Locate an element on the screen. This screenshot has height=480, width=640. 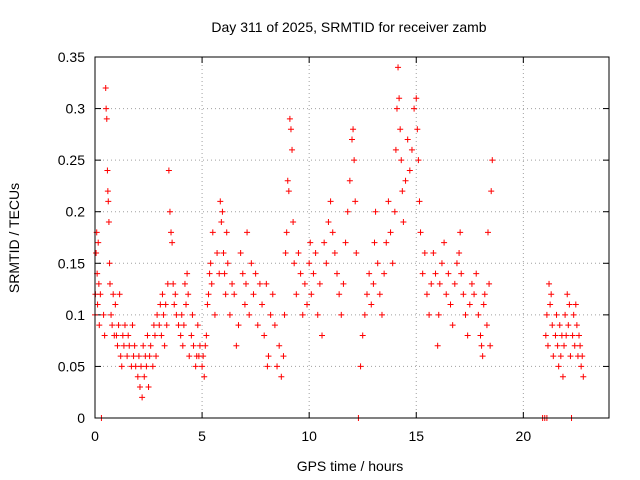
y-tick-label: 0.1 is located at coordinates (76, 315).